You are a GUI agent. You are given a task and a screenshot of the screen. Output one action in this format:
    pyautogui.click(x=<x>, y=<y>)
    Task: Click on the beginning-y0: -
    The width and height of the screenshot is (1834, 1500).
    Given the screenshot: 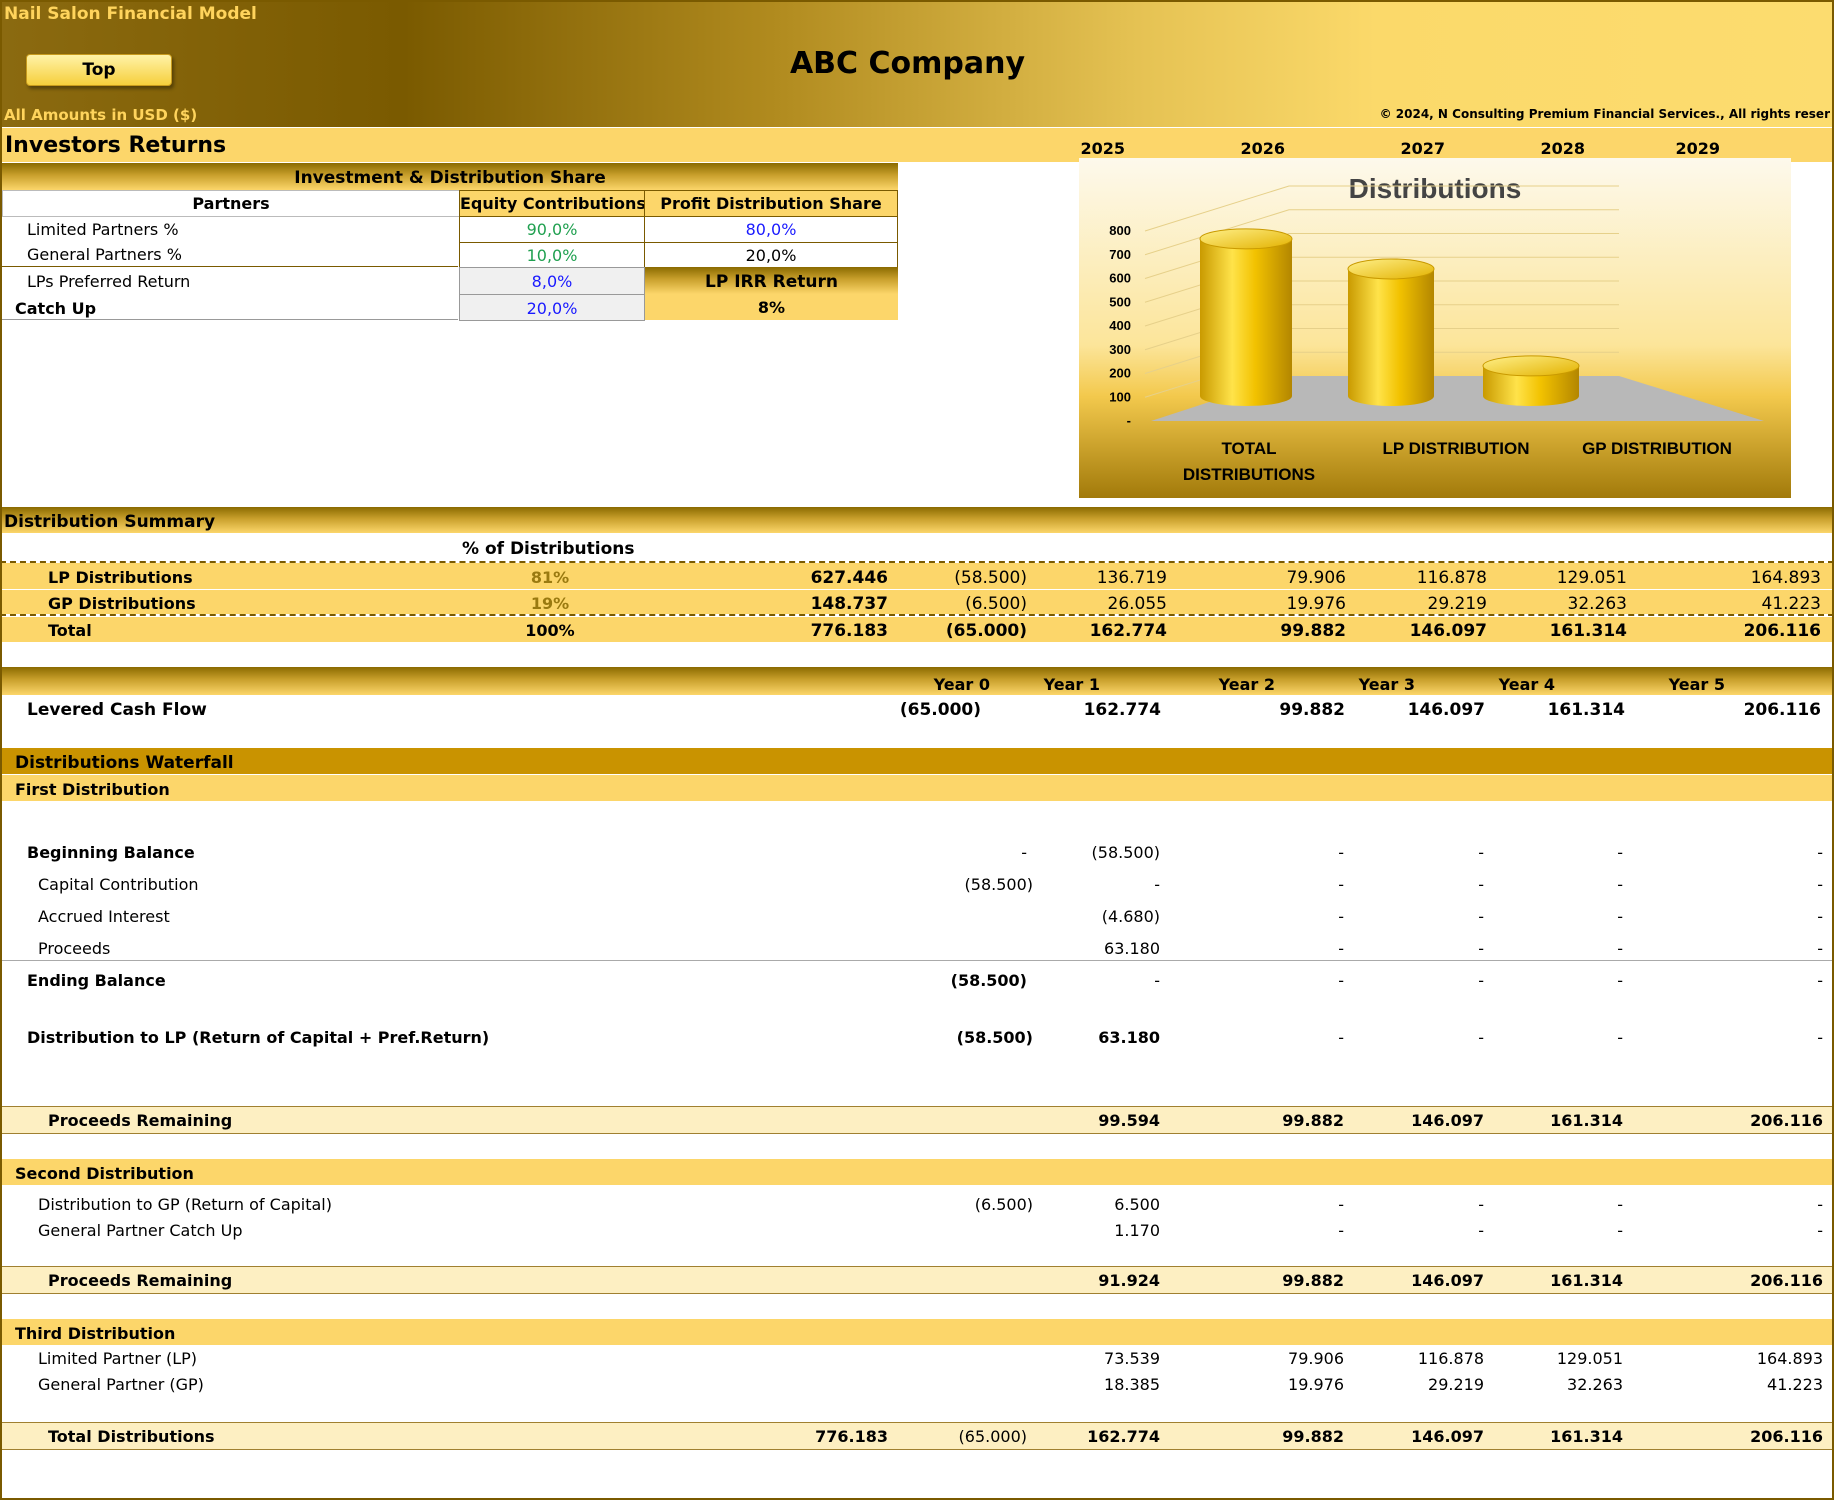 What is the action you would take?
    pyautogui.click(x=1024, y=852)
    